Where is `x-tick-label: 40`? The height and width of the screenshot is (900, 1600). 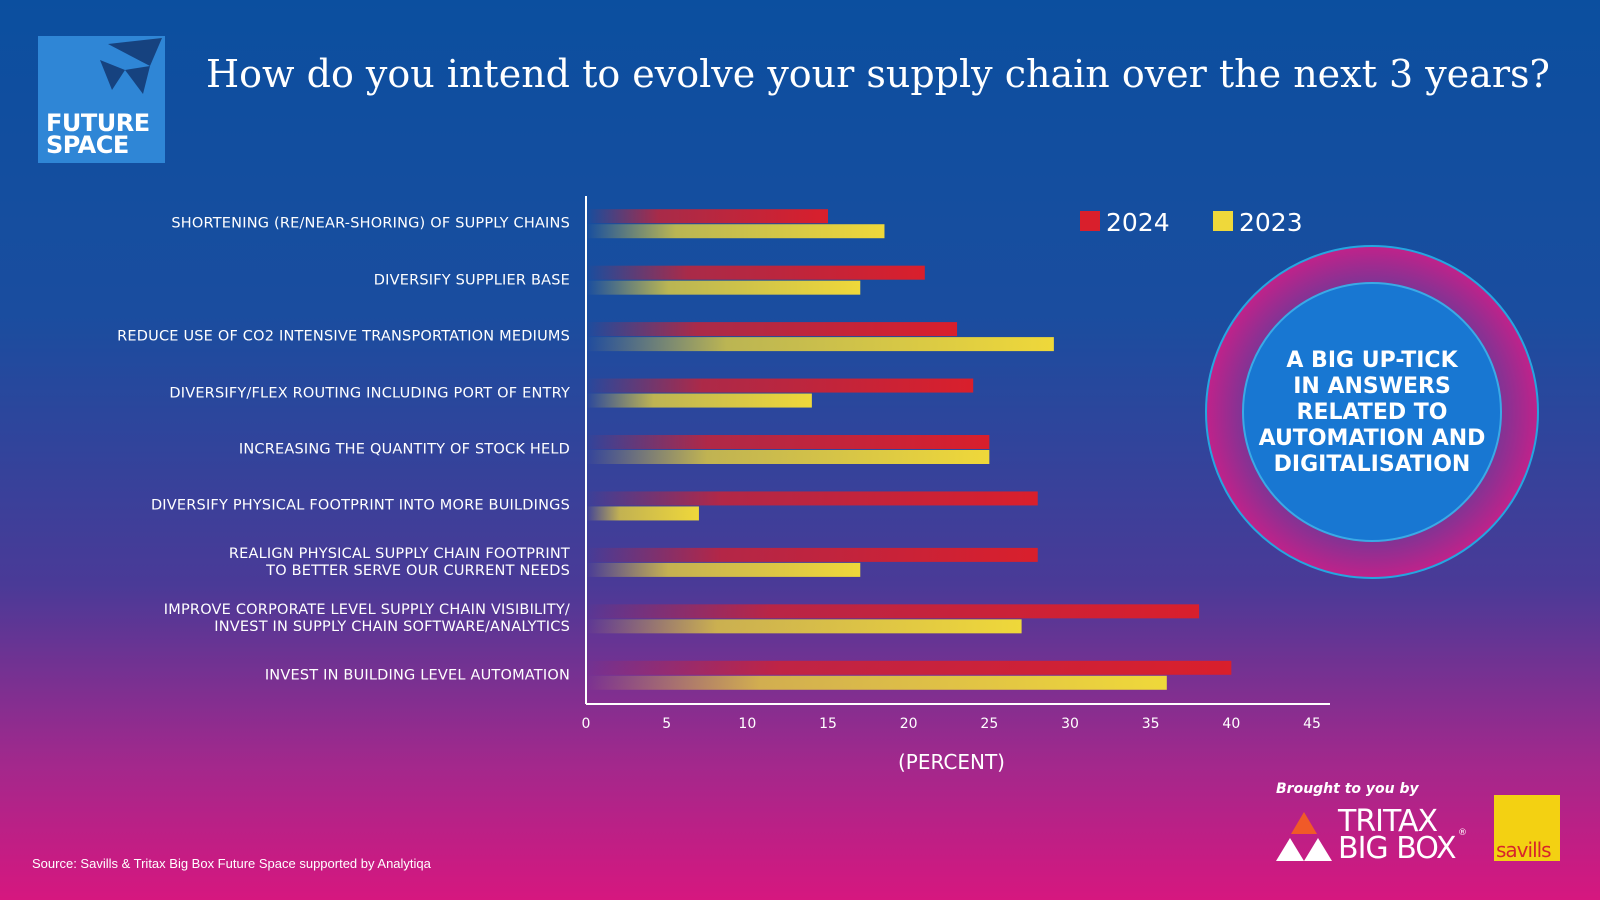 x-tick-label: 40 is located at coordinates (1231, 724).